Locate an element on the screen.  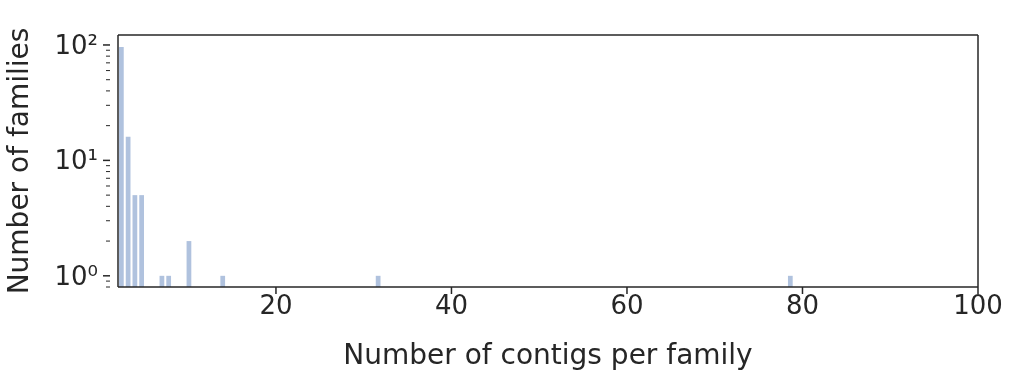
y-axis-title: Number of families is located at coordinates (18, 161).